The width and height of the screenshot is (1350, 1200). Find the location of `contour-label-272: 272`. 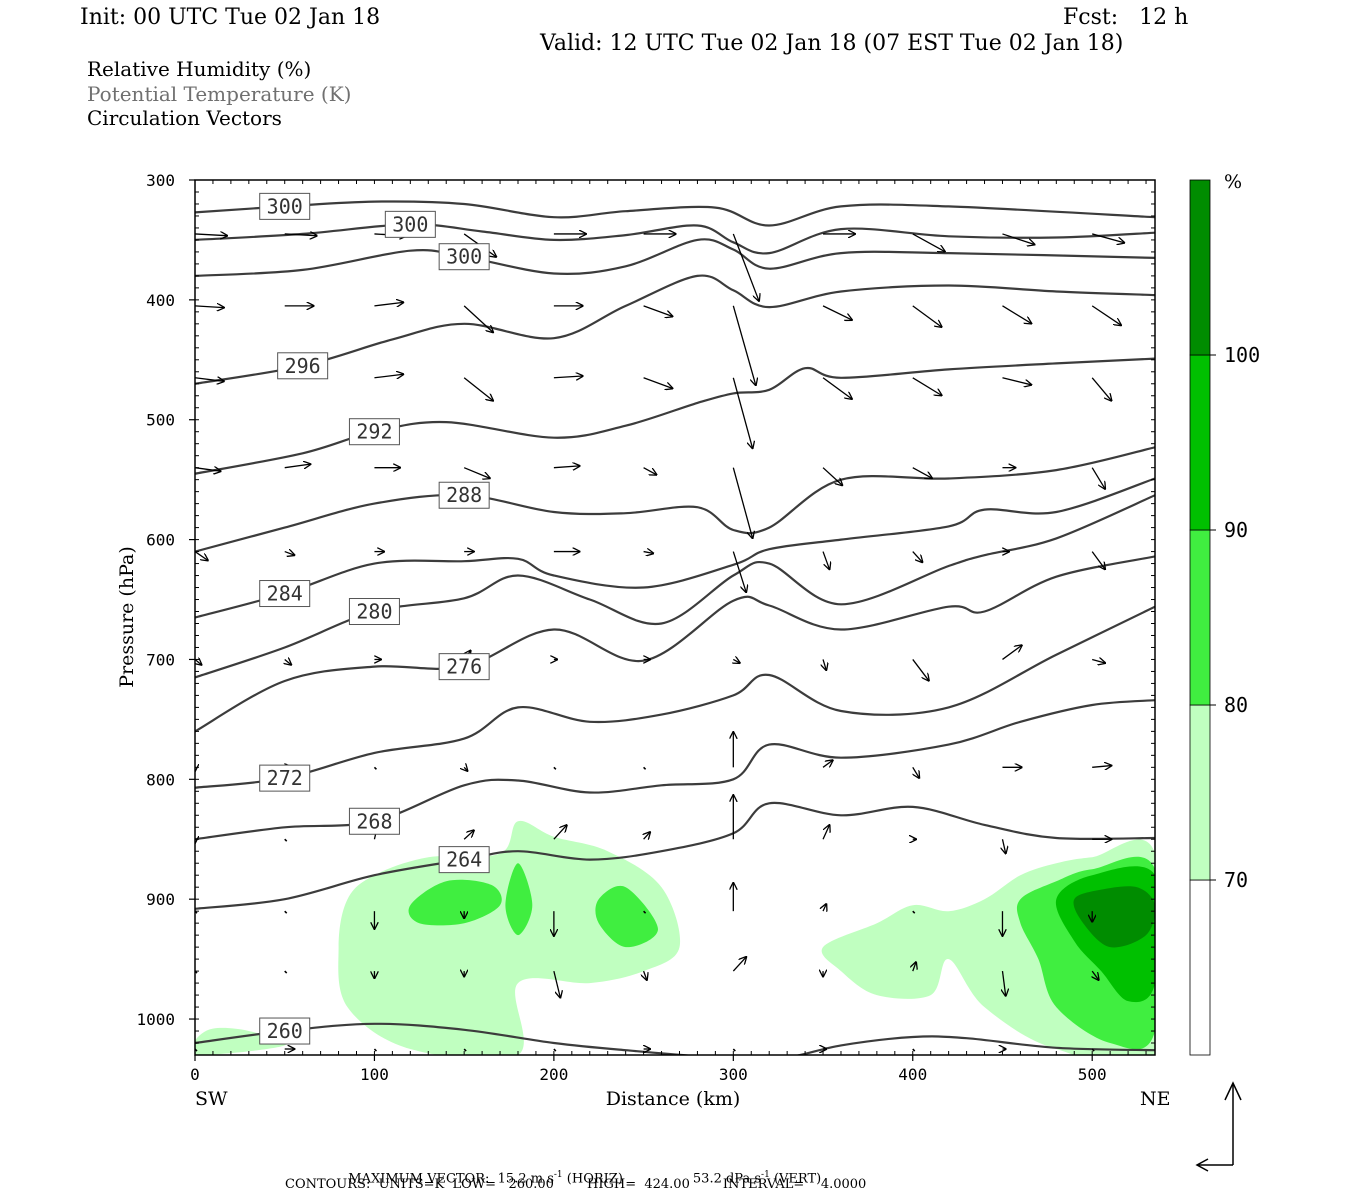

contour-label-272: 272 is located at coordinates (285, 778).